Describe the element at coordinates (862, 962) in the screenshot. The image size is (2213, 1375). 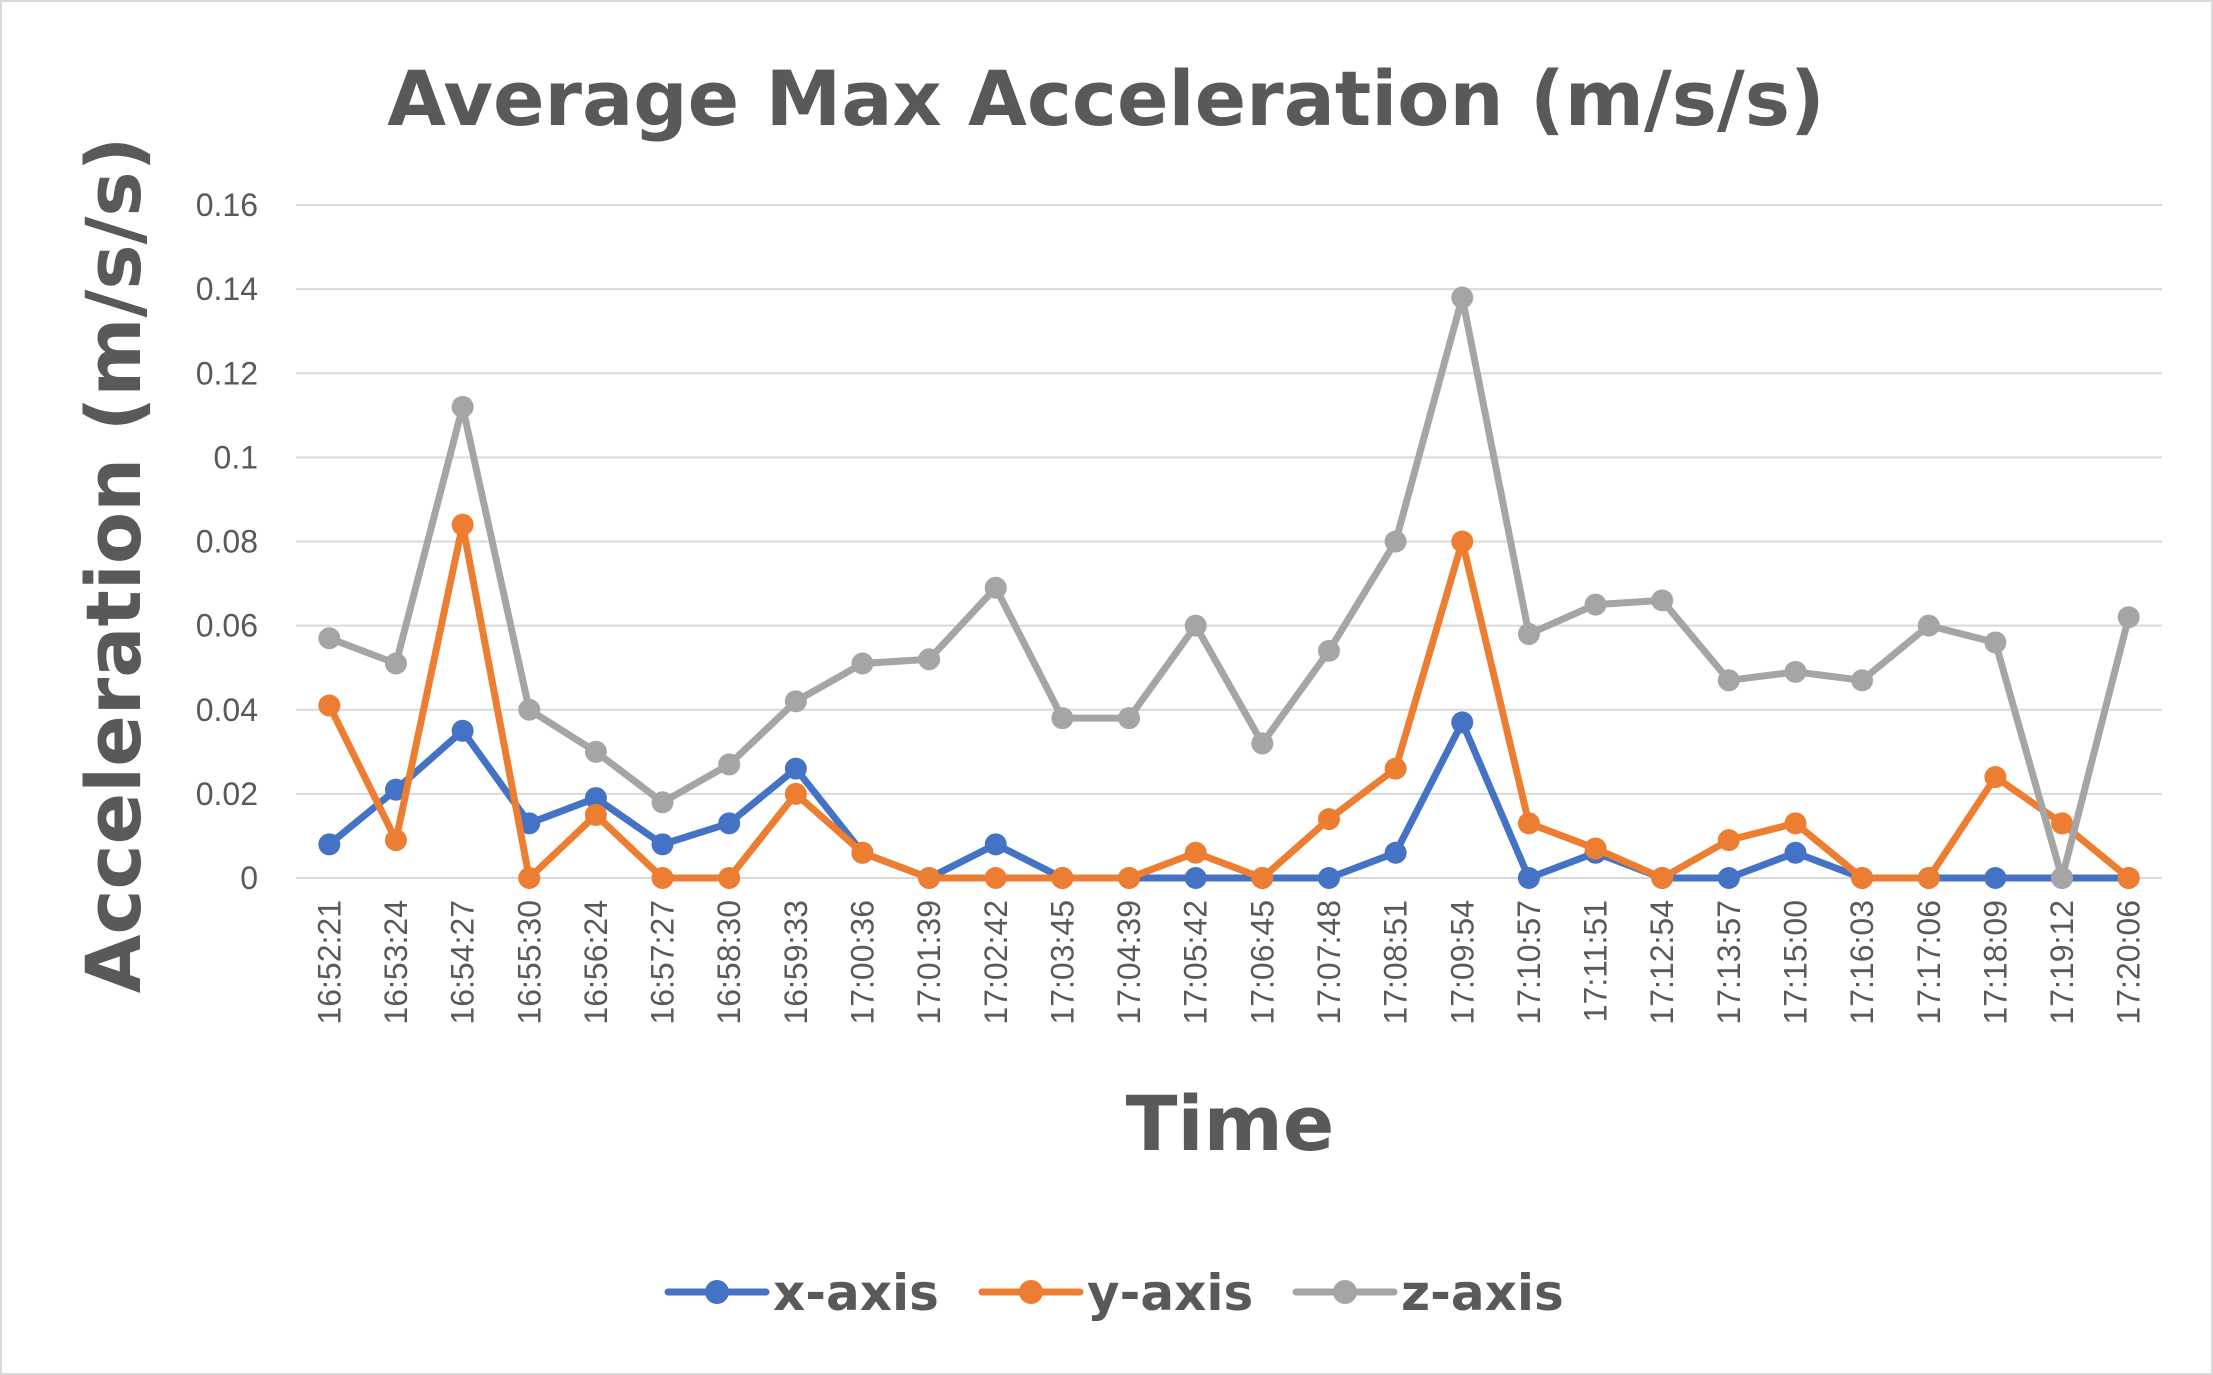
I see `x-tick-label: 17:00:36` at that location.